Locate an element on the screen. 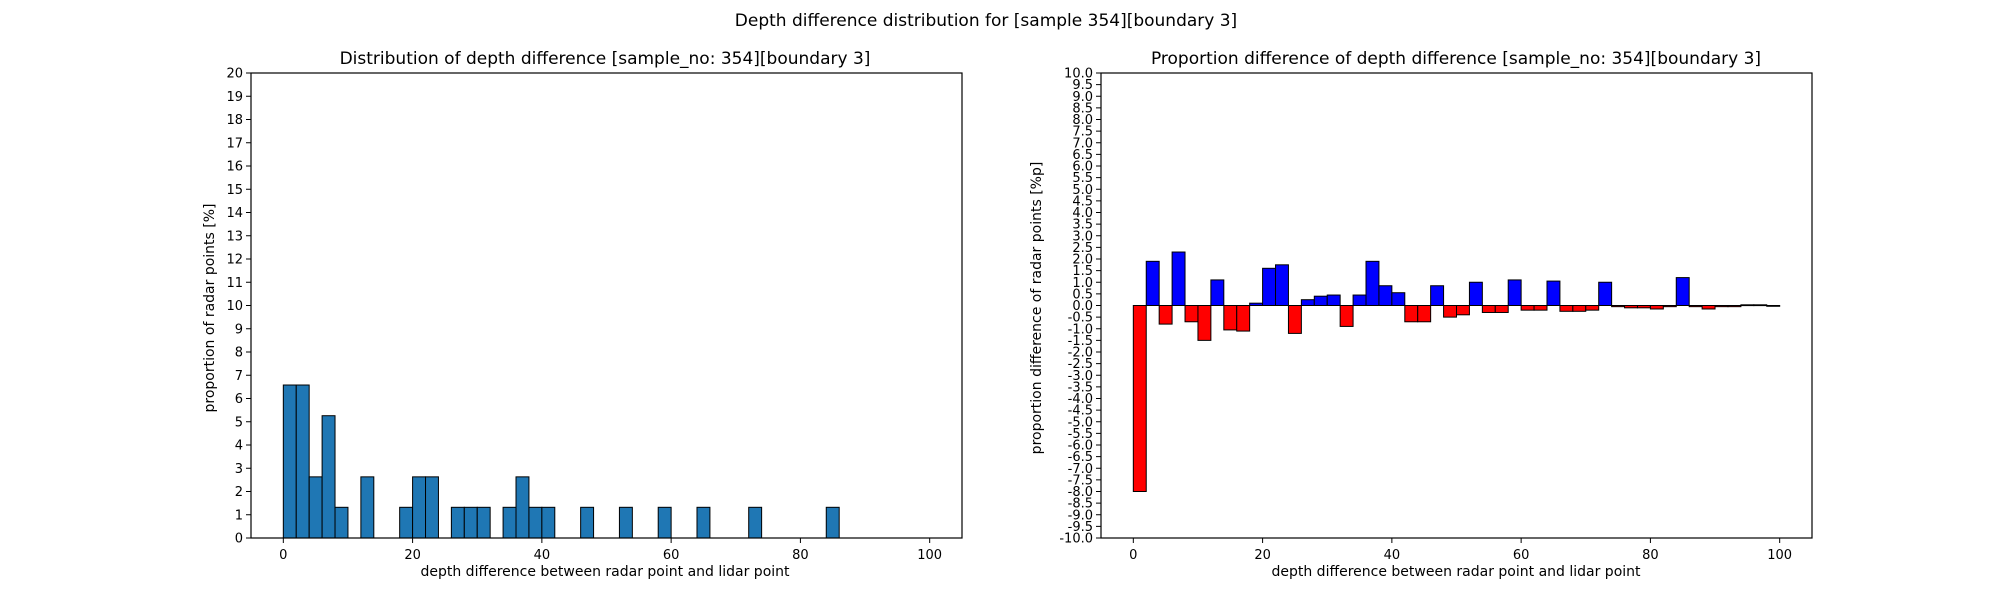 This screenshot has height=600, width=2000. proportion-difference-y-tick-label: 8.0 is located at coordinates (1082, 120).